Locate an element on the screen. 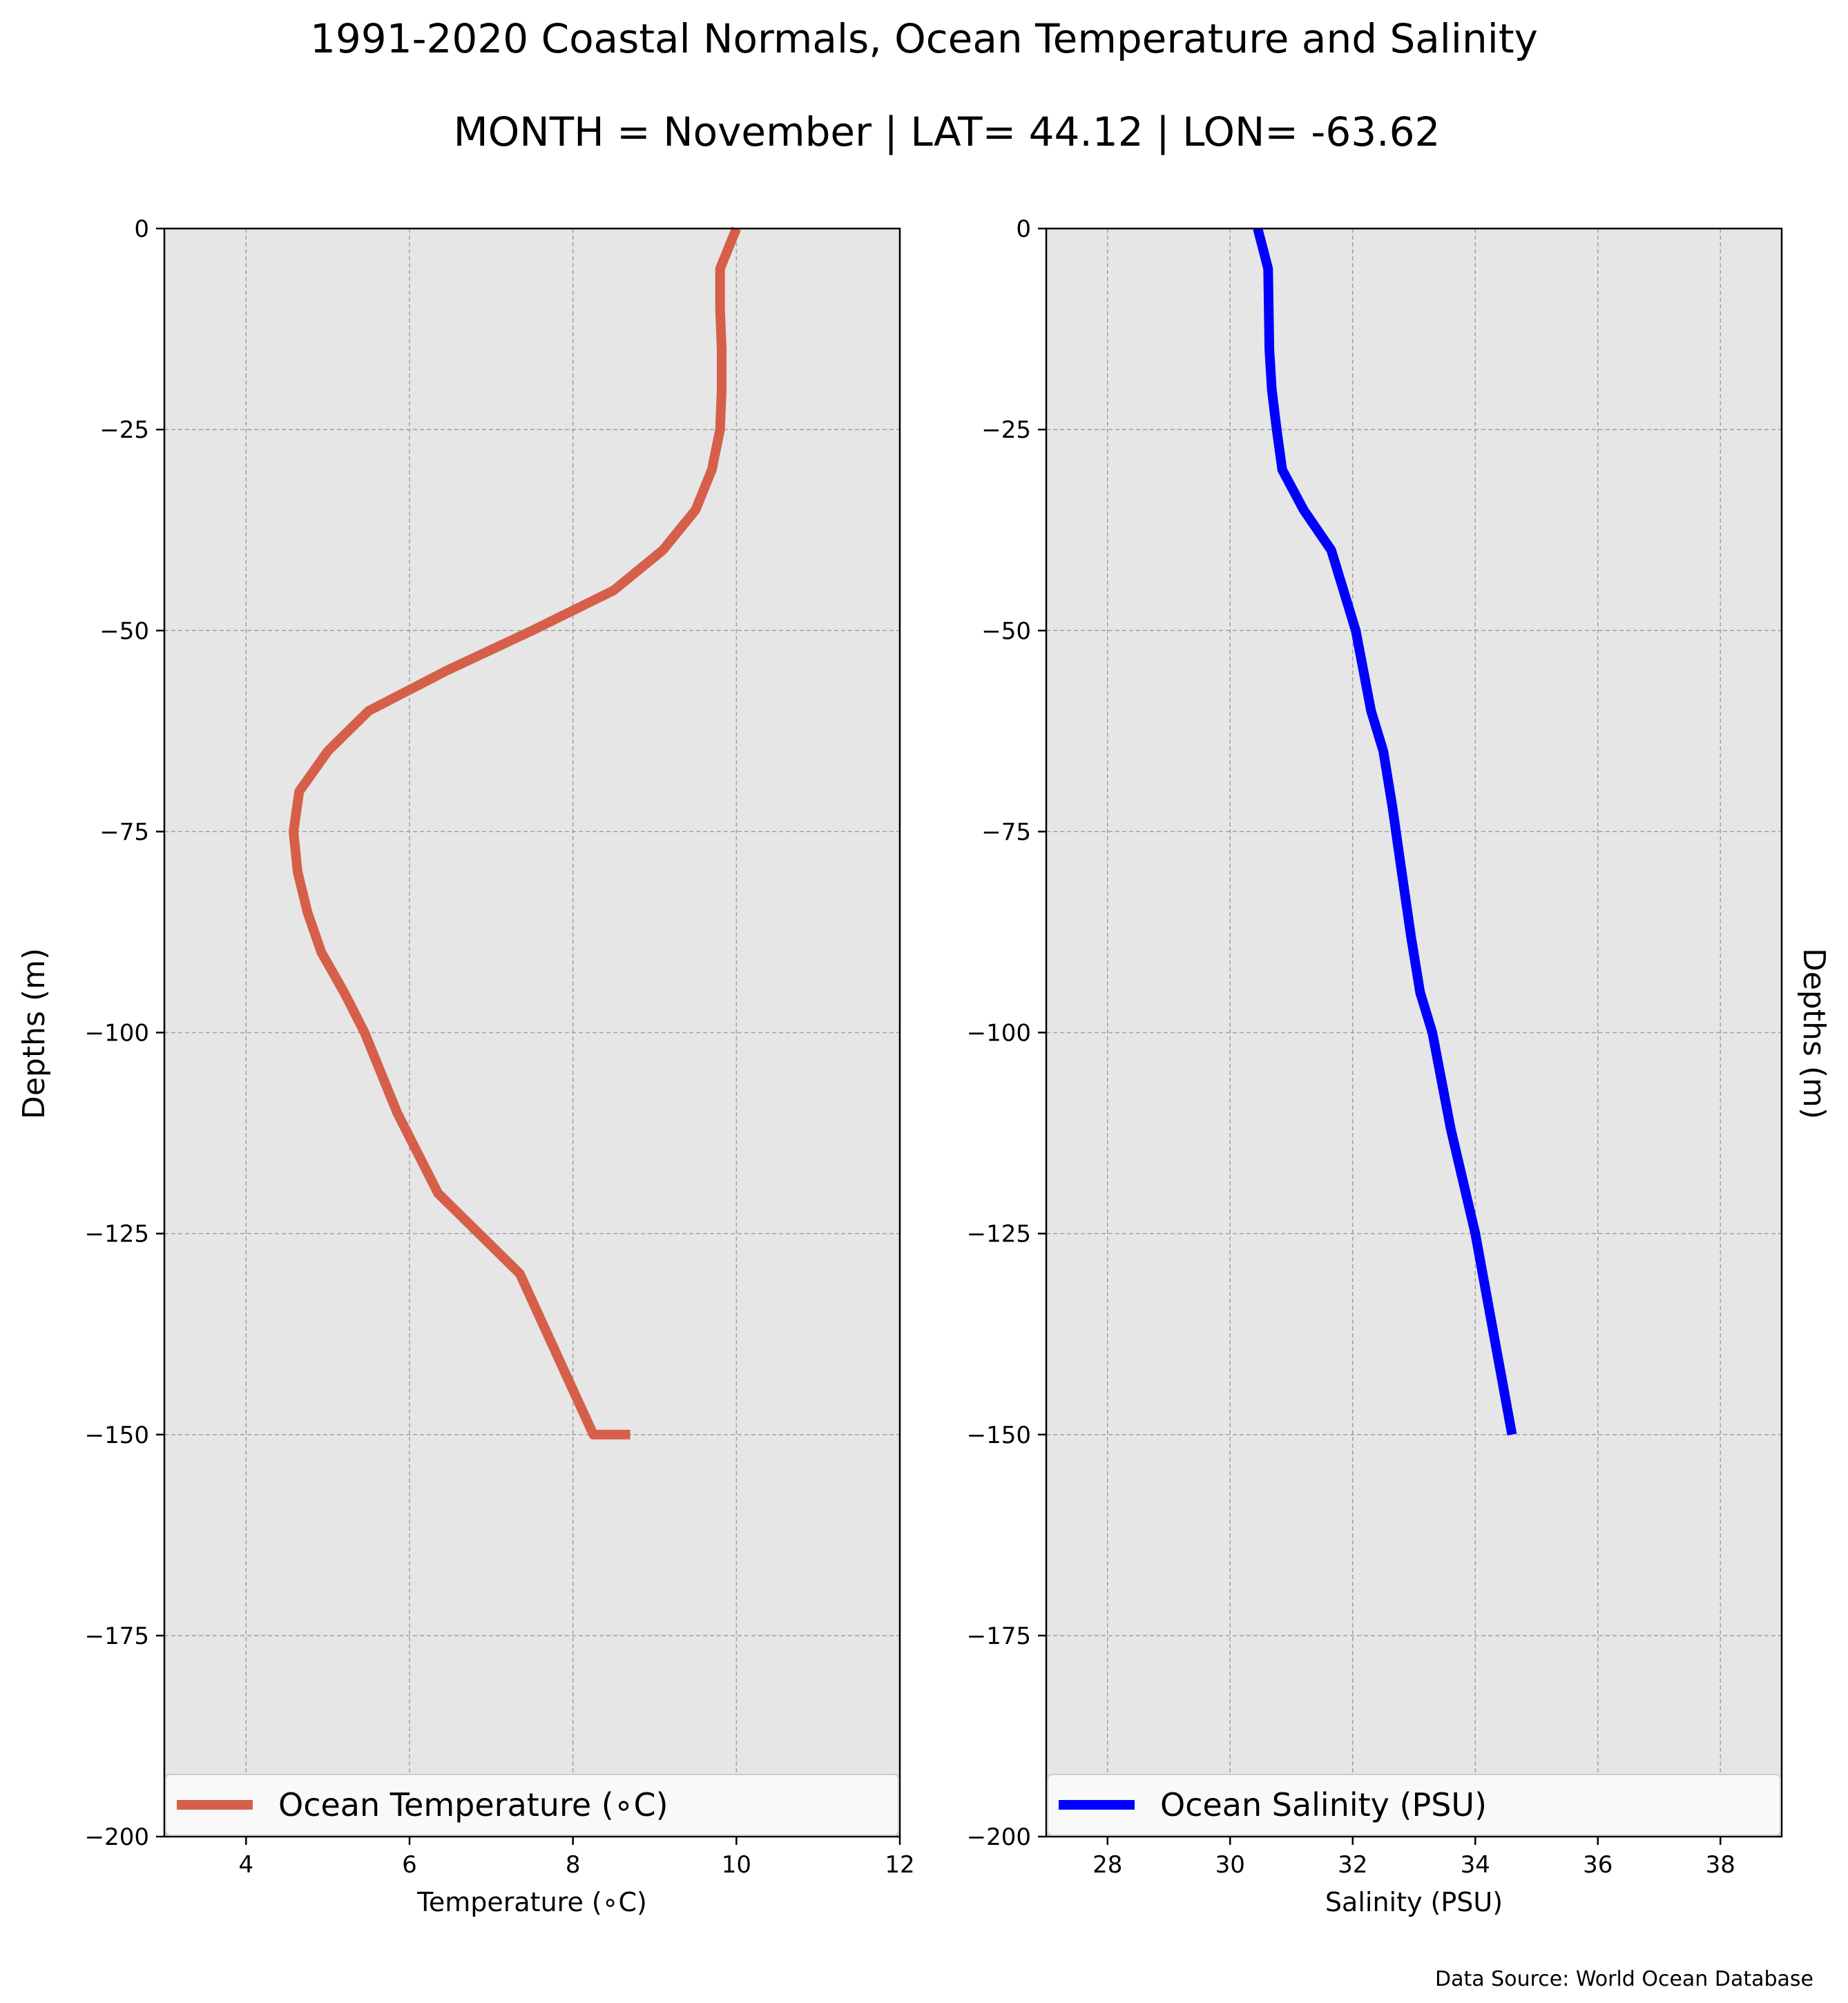 This screenshot has height=2003, width=1848. salinity-series-line is located at coordinates (1385, 831).